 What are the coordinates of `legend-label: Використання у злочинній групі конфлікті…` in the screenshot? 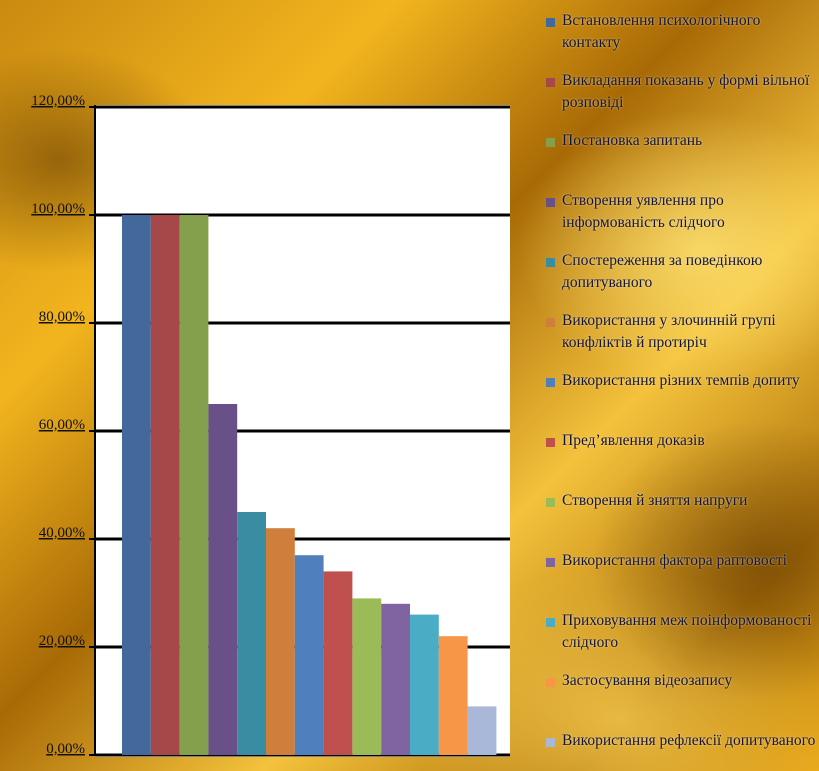 It's located at (669, 331).